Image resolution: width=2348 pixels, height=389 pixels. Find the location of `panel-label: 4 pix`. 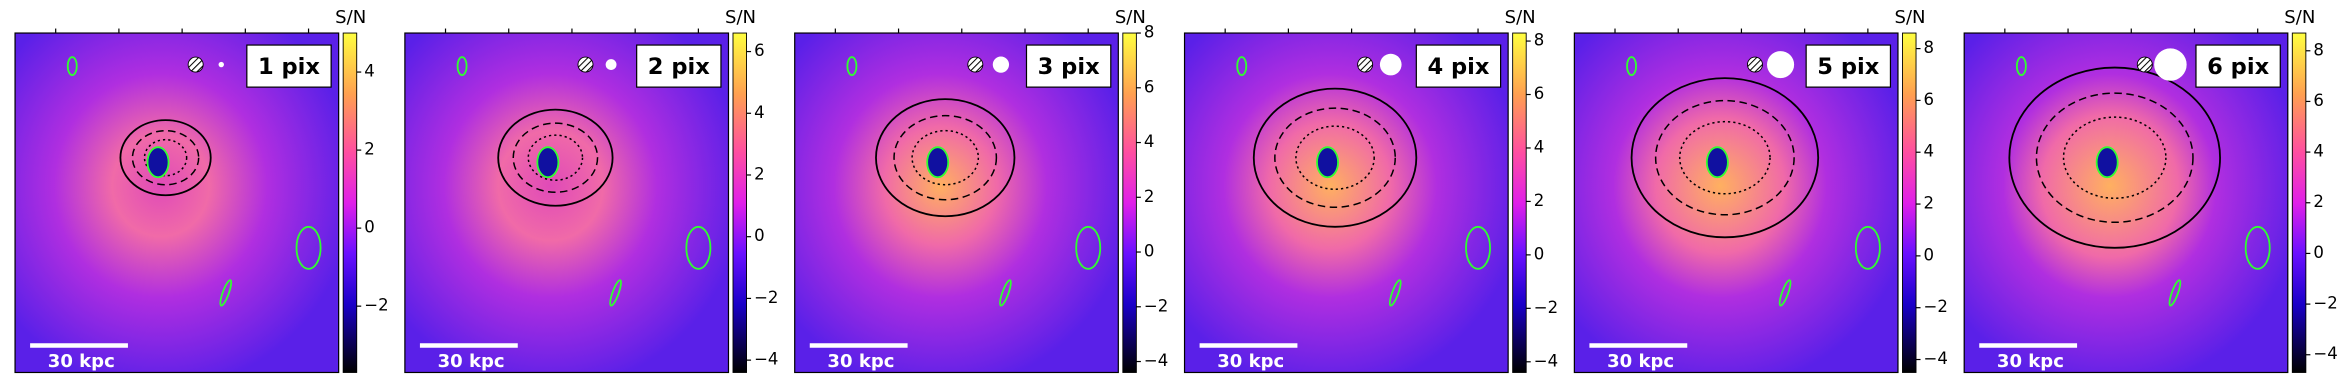

panel-label: 4 pix is located at coordinates (1458, 67).